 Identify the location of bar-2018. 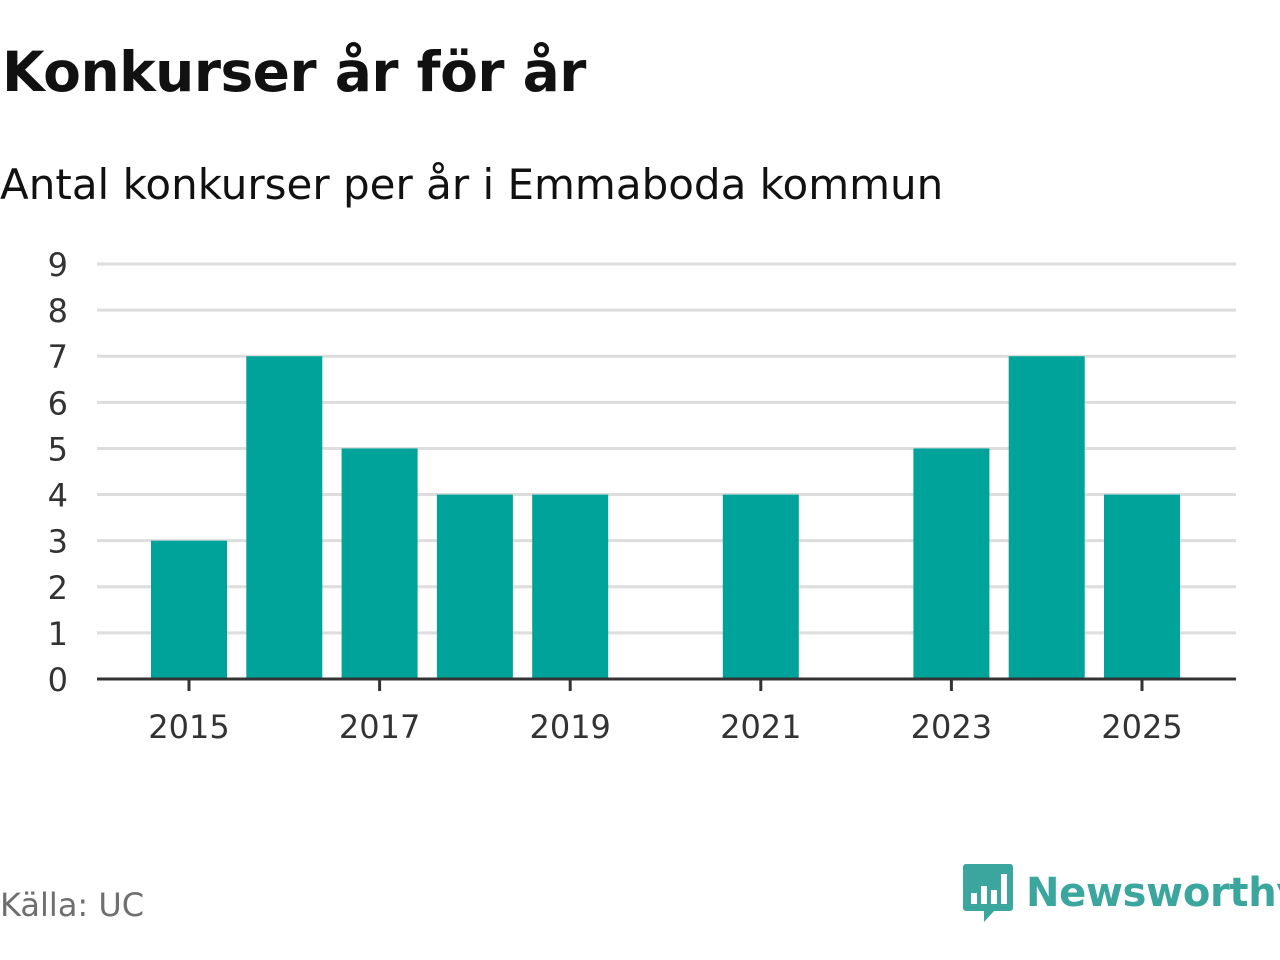
(474, 586).